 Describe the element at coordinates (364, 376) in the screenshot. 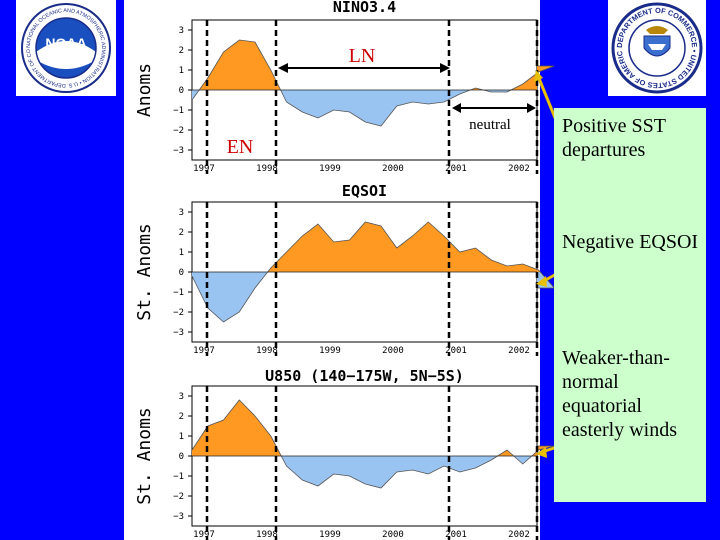

I see `chart-title: U850 (140−175W, 5N−5S)` at that location.